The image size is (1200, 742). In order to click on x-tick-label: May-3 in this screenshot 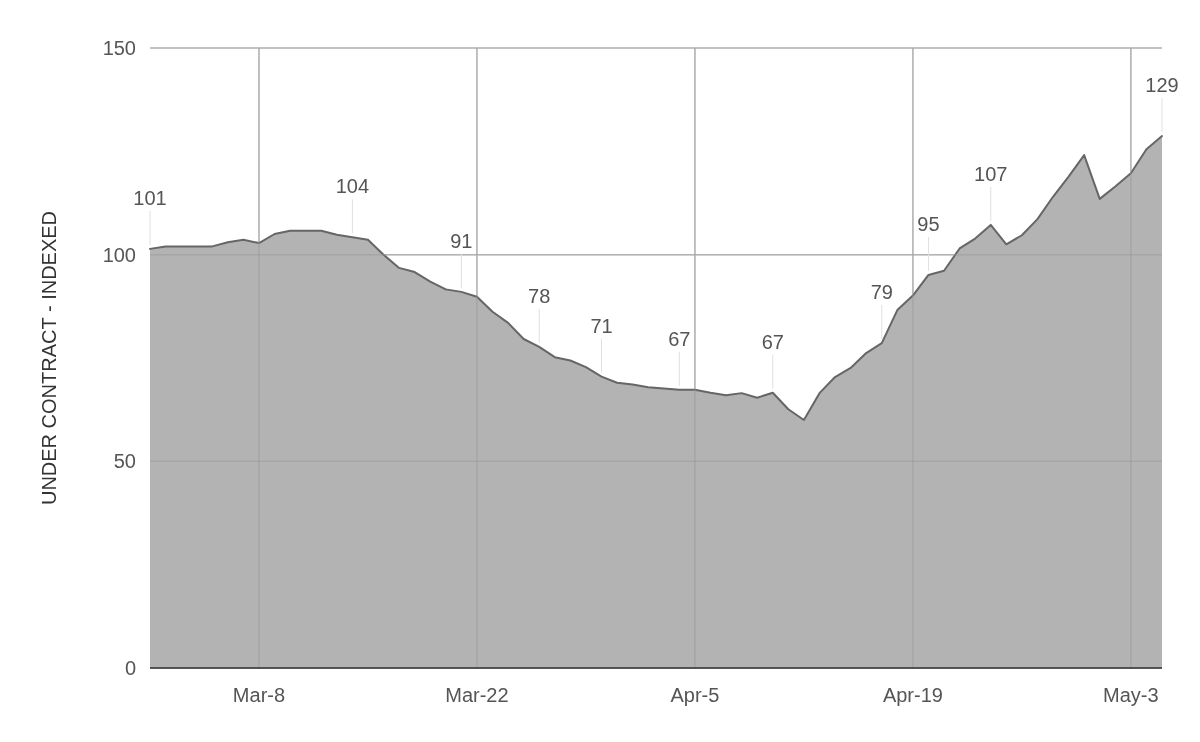, I will do `click(1131, 695)`.